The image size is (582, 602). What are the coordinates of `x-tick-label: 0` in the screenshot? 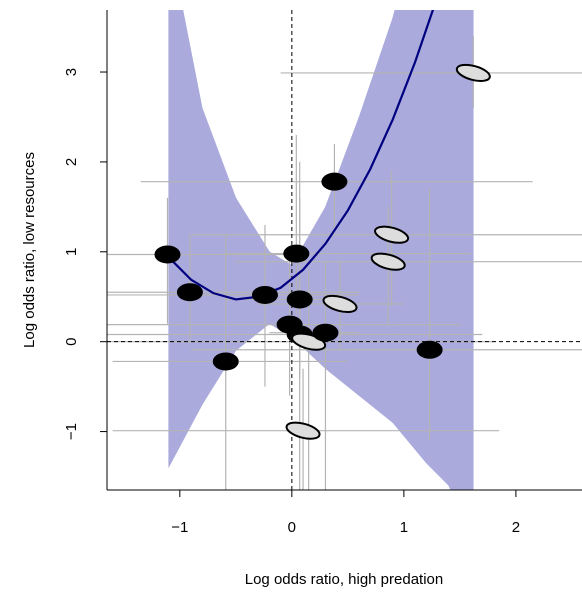 It's located at (292, 527).